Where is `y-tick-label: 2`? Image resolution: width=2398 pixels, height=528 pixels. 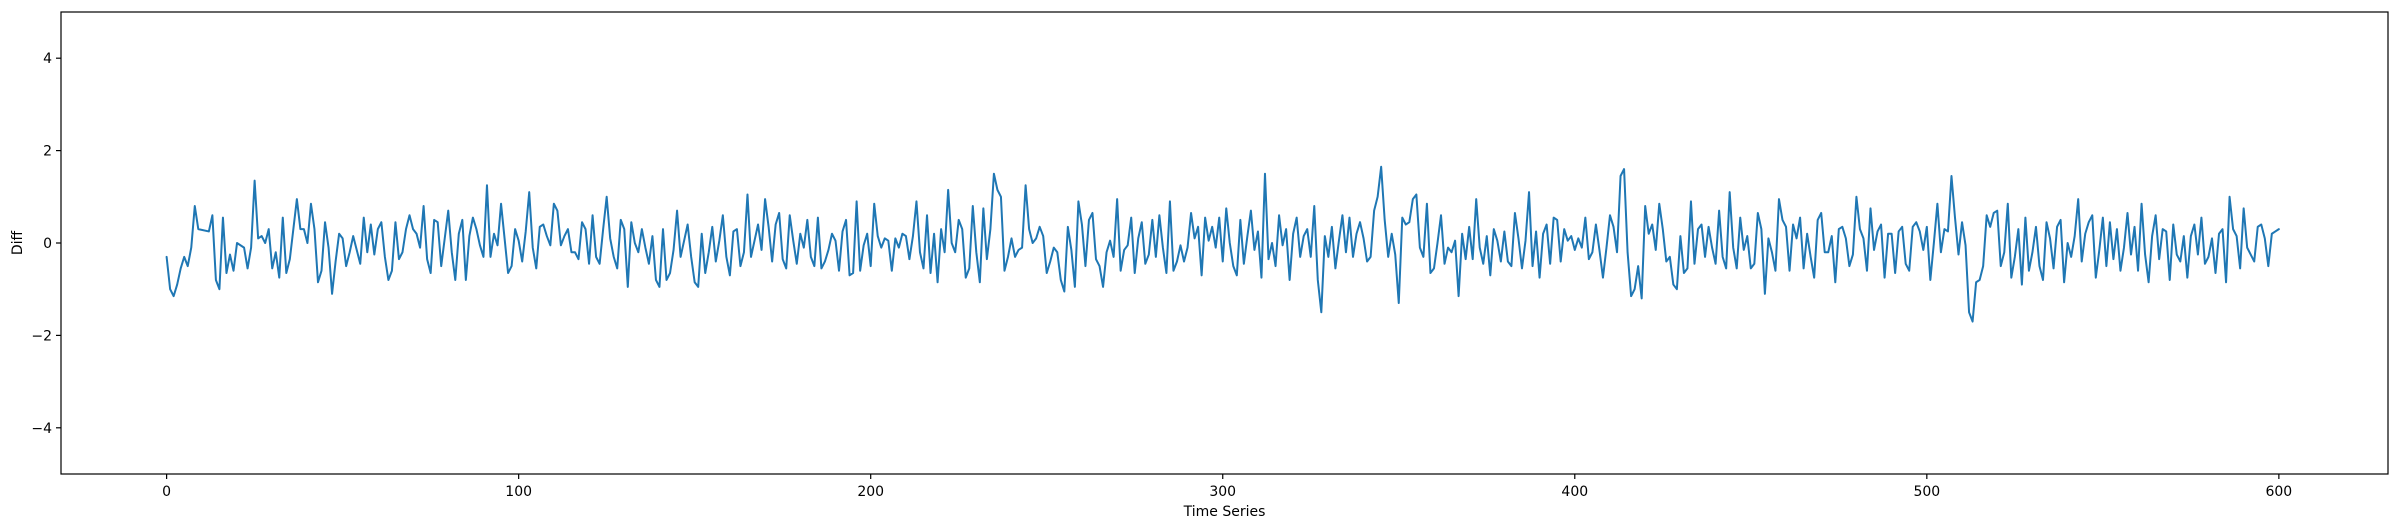
y-tick-label: 2 is located at coordinates (47, 152).